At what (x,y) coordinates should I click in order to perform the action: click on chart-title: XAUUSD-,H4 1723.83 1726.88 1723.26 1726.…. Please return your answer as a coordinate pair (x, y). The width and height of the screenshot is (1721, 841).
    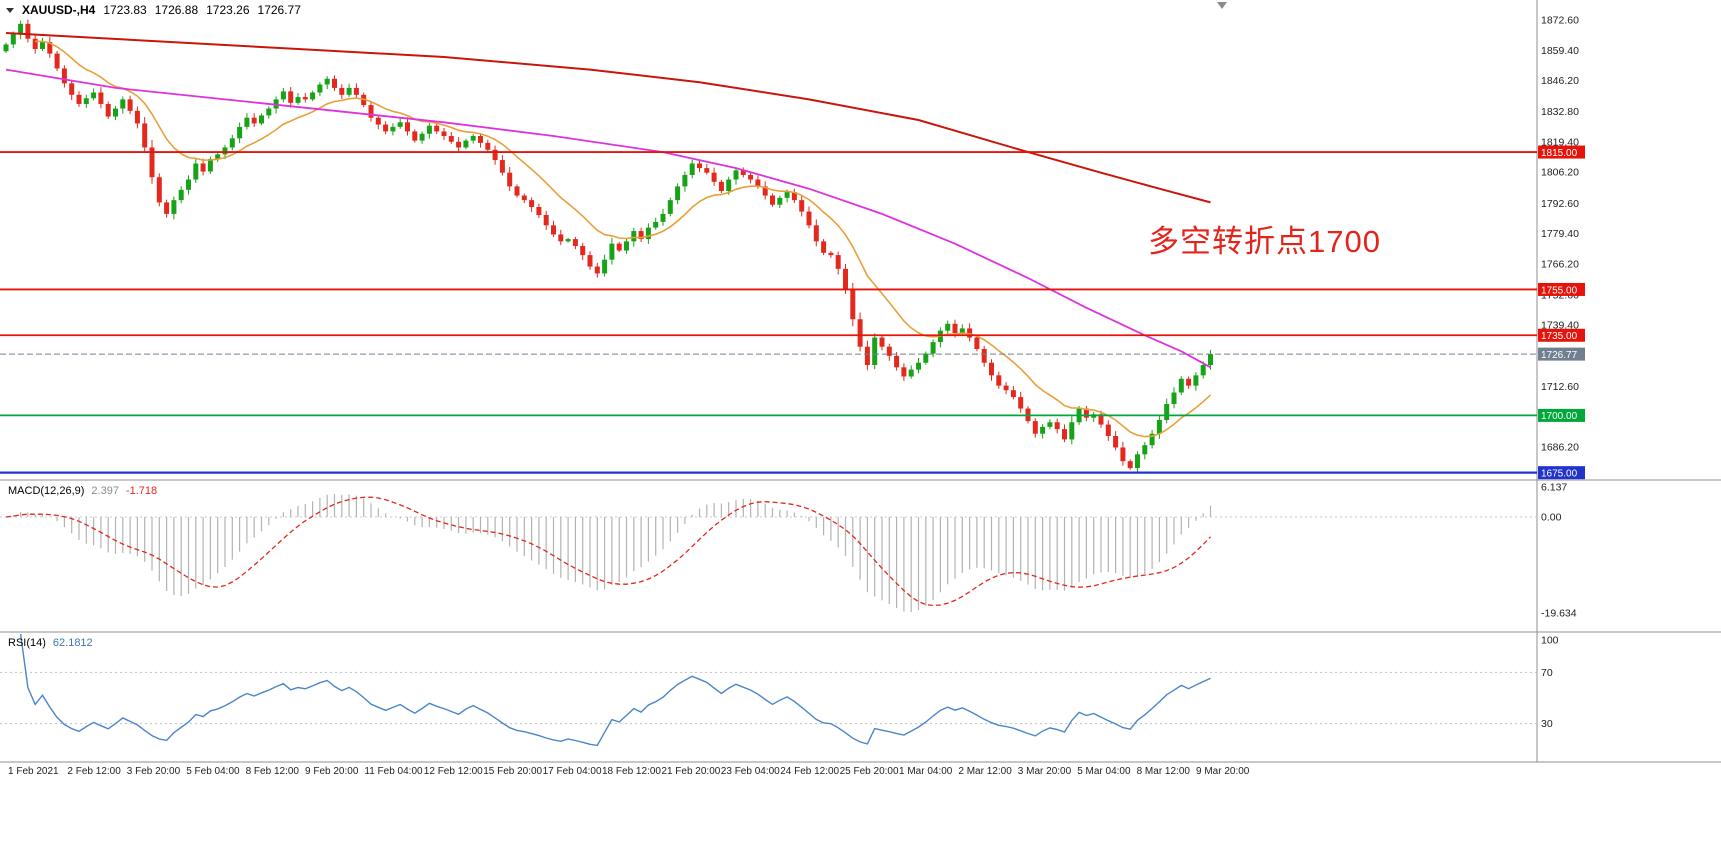
    Looking at the image, I should click on (153, 10).